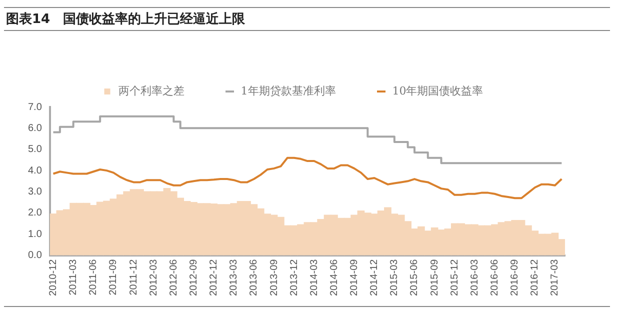 The width and height of the screenshot is (620, 331). I want to click on x-tick-label: 2014-09, so click(354, 277).